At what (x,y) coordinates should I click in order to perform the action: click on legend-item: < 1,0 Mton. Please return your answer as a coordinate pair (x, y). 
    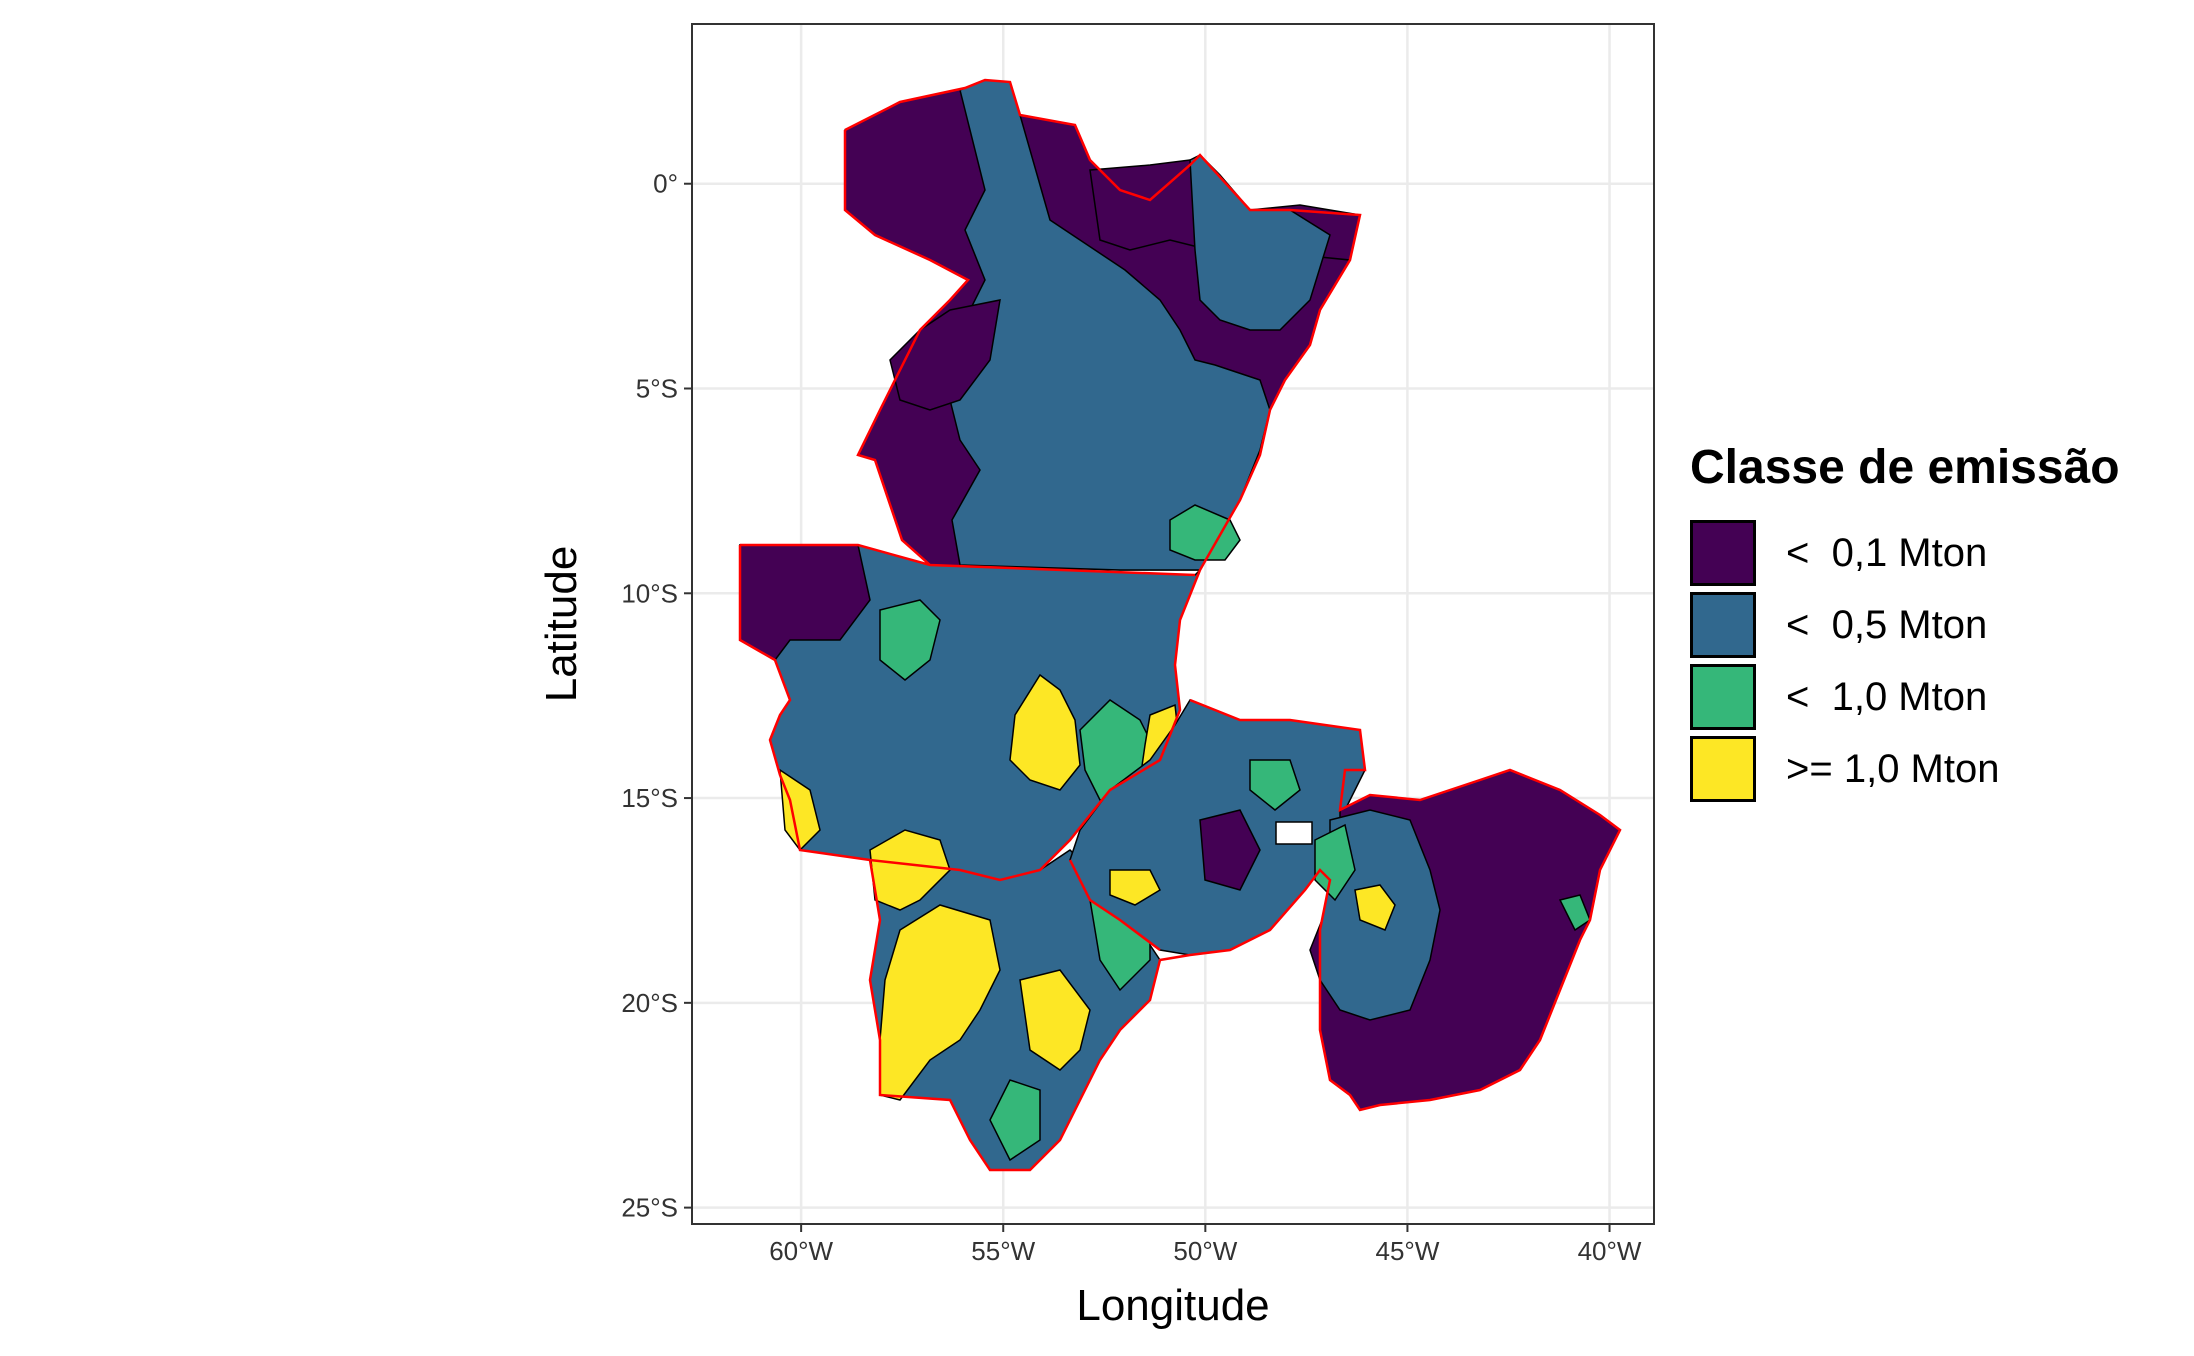
    Looking at the image, I should click on (1905, 697).